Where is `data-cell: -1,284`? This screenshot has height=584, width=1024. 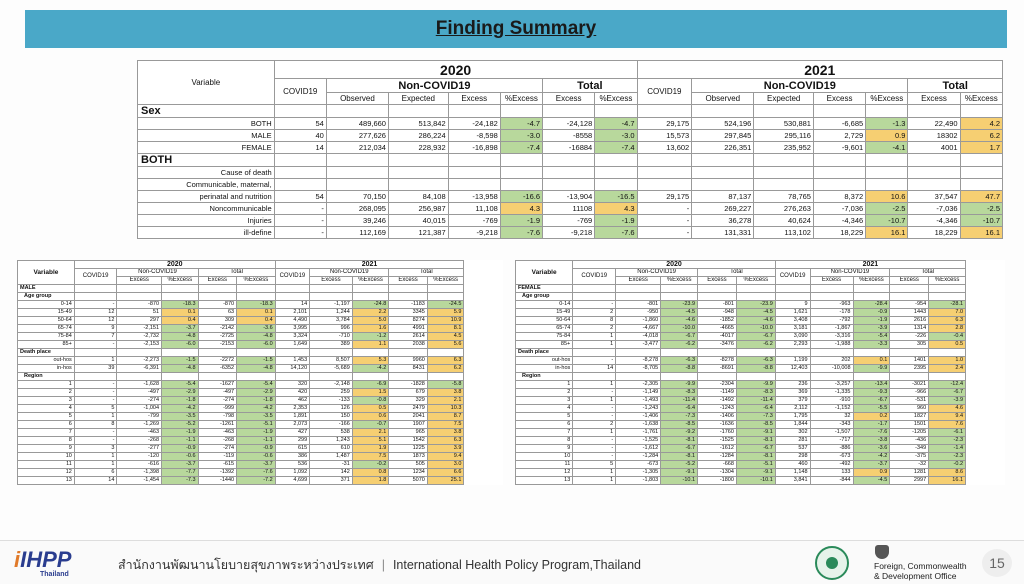
data-cell: -1,284 is located at coordinates (638, 456).